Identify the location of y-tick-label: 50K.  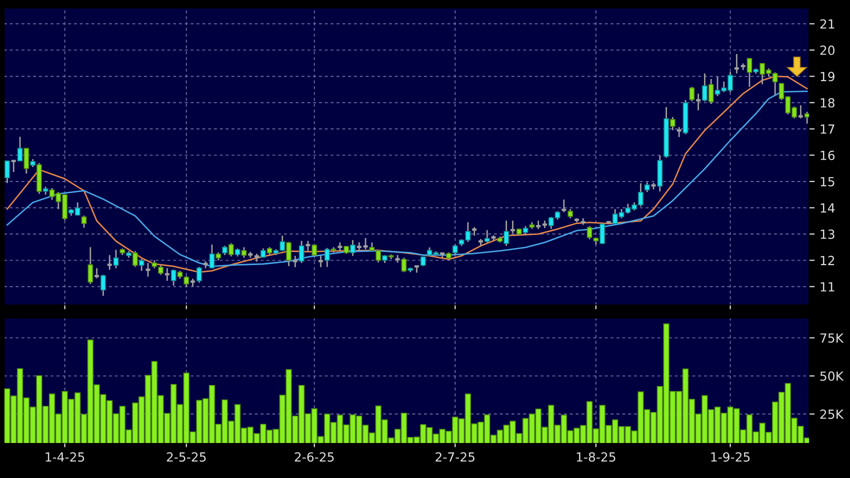
(832, 376).